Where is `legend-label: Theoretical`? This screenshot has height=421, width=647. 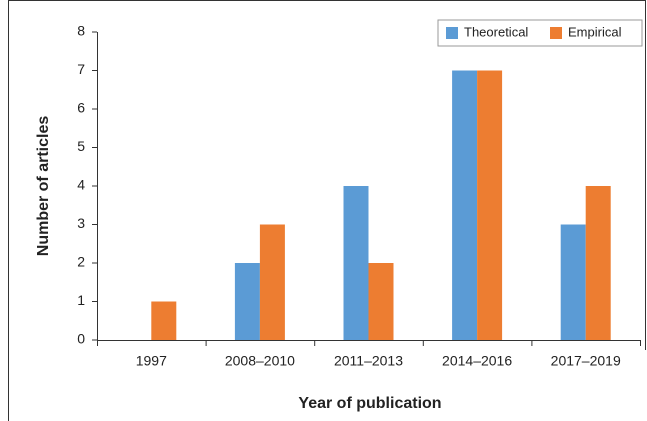 legend-label: Theoretical is located at coordinates (496, 31).